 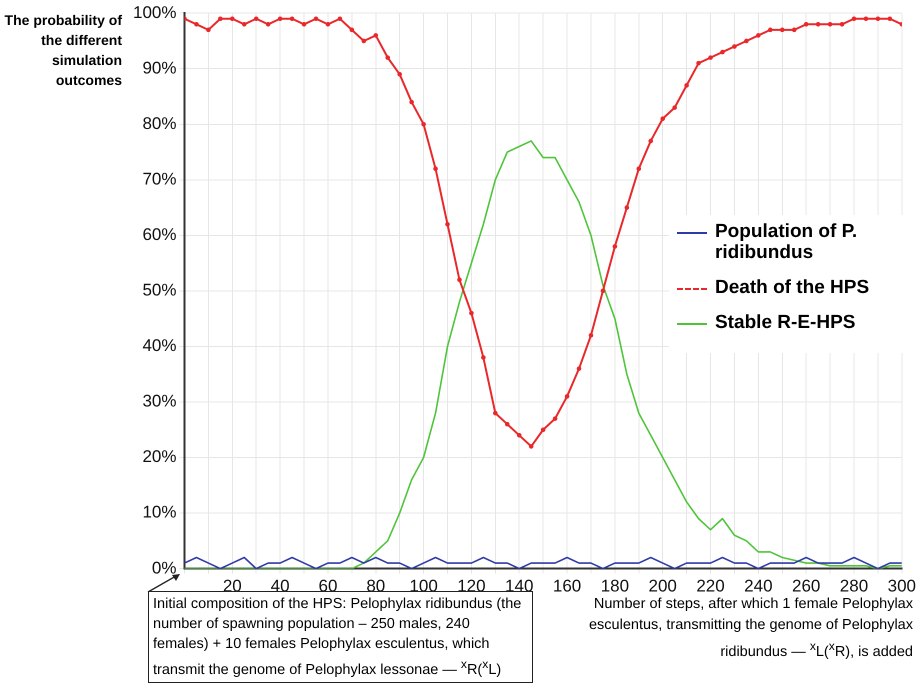 What do you see at coordinates (159, 346) in the screenshot?
I see `y-tick-label: 40%` at bounding box center [159, 346].